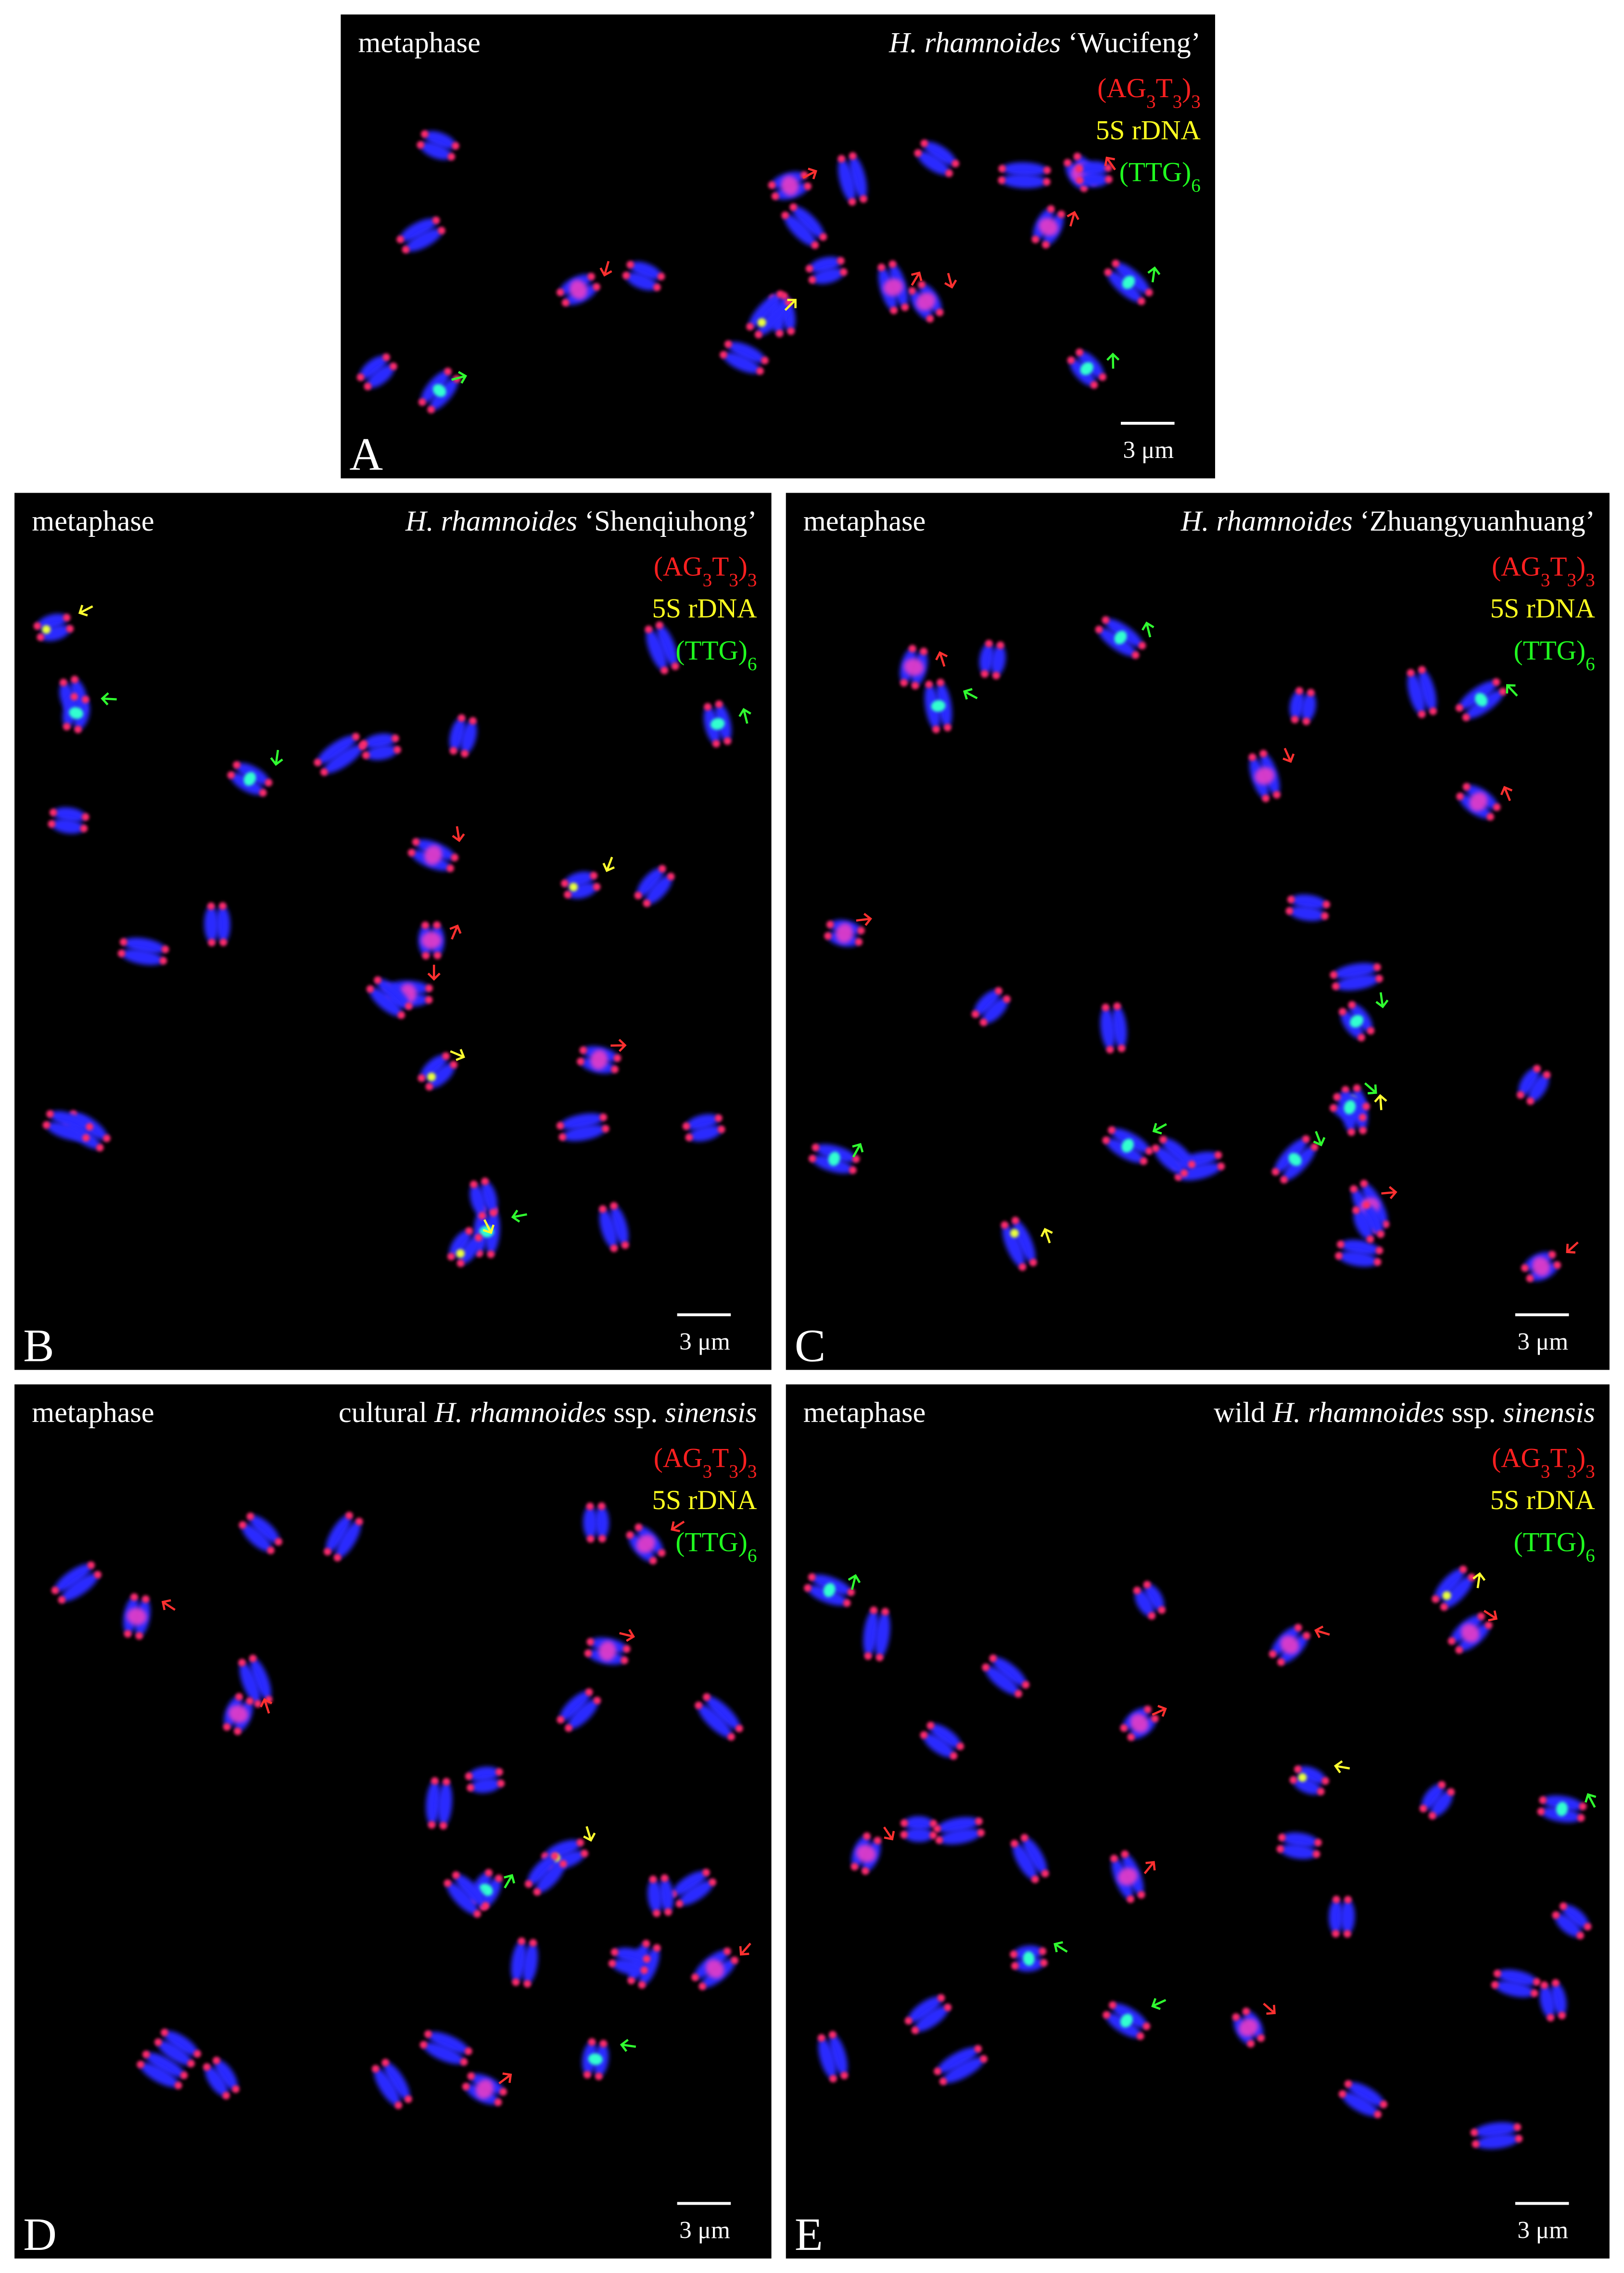 The width and height of the screenshot is (1624, 2273). What do you see at coordinates (488, 1226) in the screenshot?
I see `arrow` at bounding box center [488, 1226].